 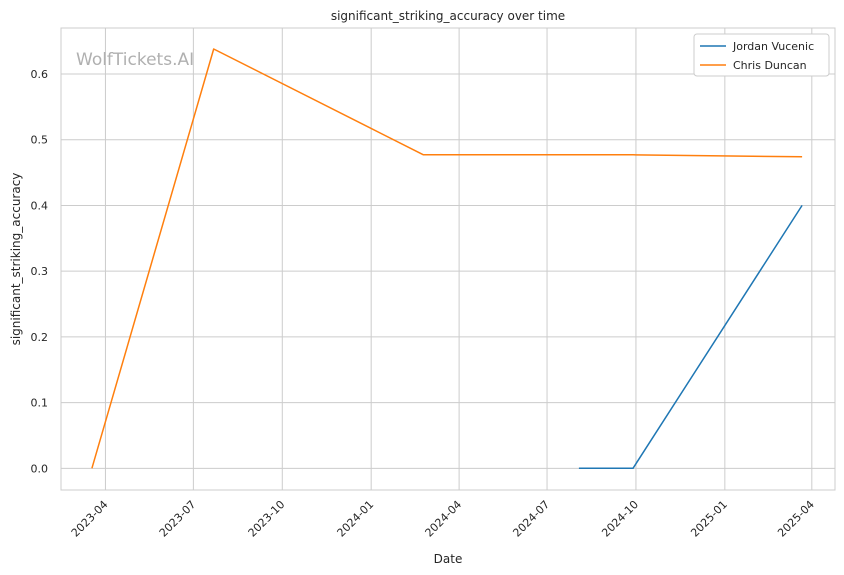 What do you see at coordinates (620, 519) in the screenshot?
I see `x-tick-label: 2024-10` at bounding box center [620, 519].